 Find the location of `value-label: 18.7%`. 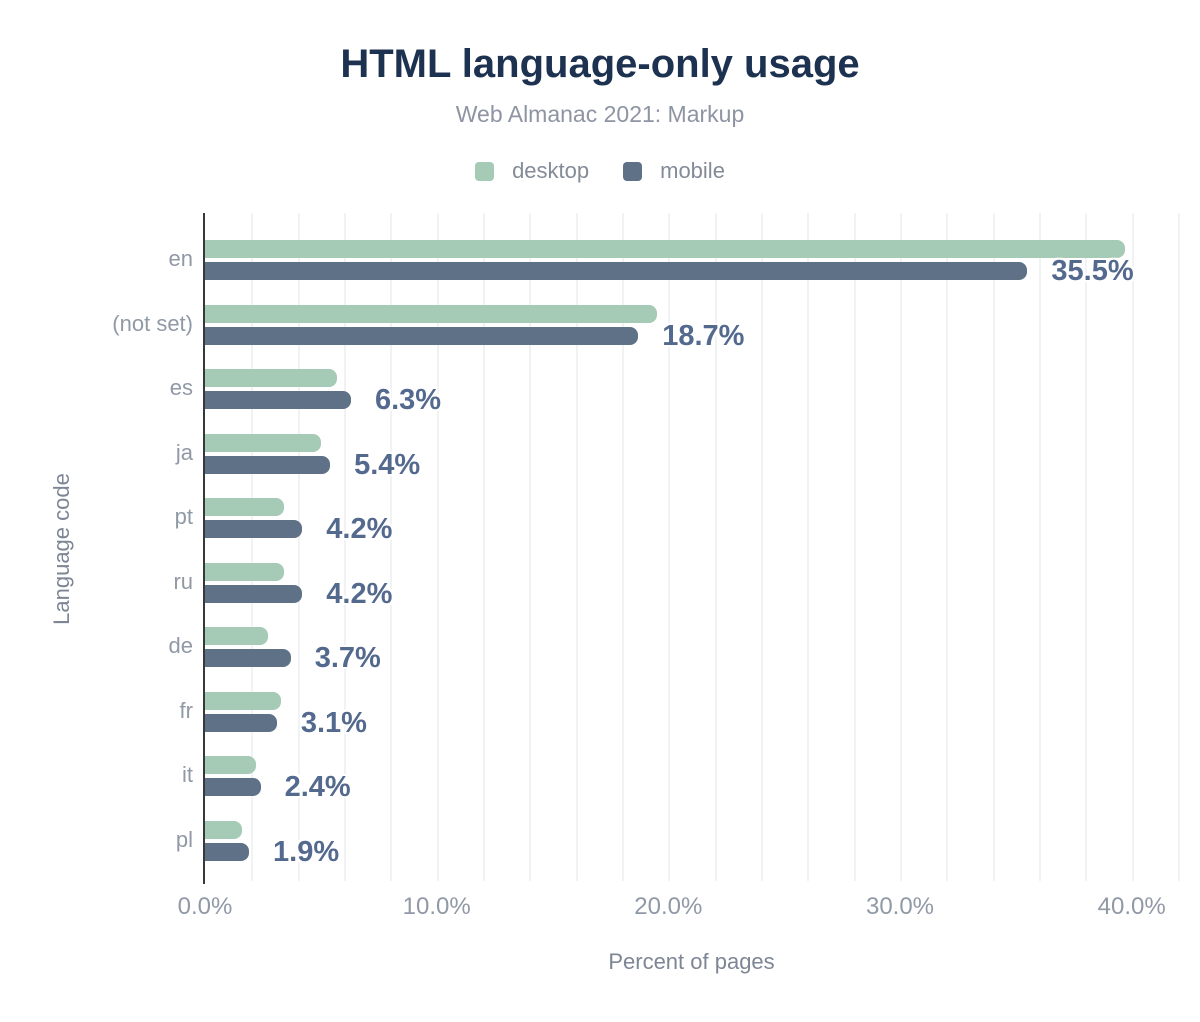

value-label: 18.7% is located at coordinates (703, 335).